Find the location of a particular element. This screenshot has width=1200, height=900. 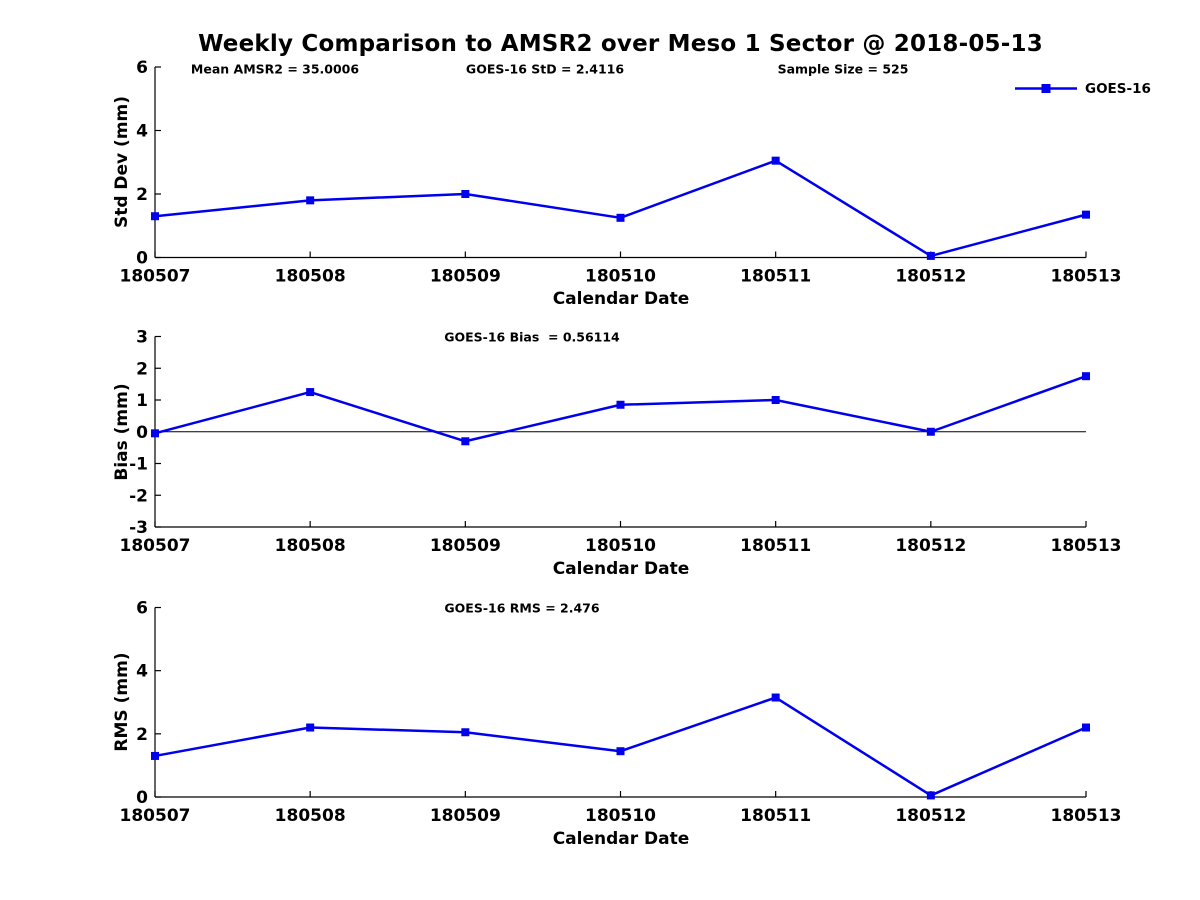

y-tick-label: -3 is located at coordinates (138, 528).